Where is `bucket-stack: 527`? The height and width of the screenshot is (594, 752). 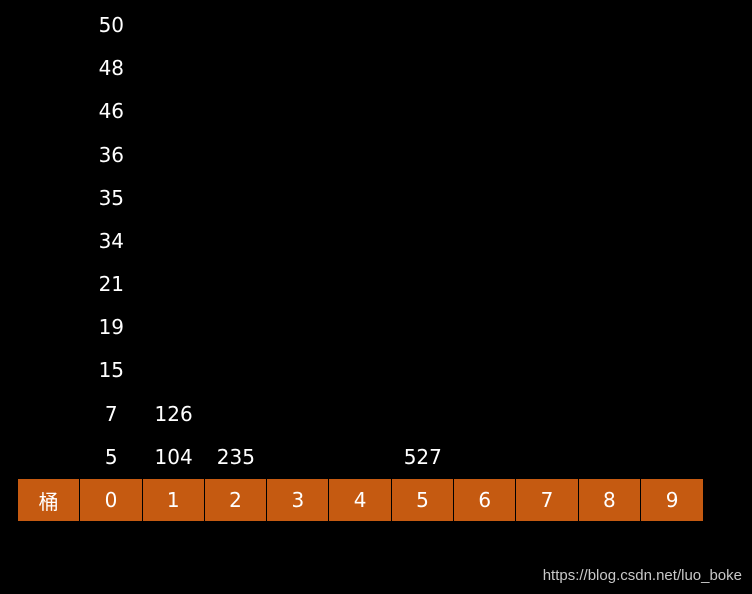 bucket-stack: 527 is located at coordinates (423, 457).